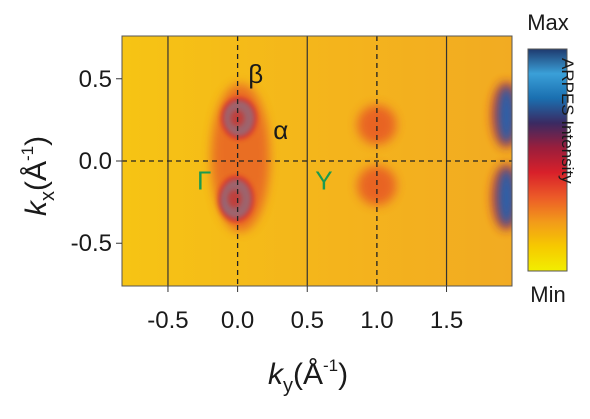 This screenshot has height=419, width=590. I want to click on point-label-0: β, so click(255, 74).